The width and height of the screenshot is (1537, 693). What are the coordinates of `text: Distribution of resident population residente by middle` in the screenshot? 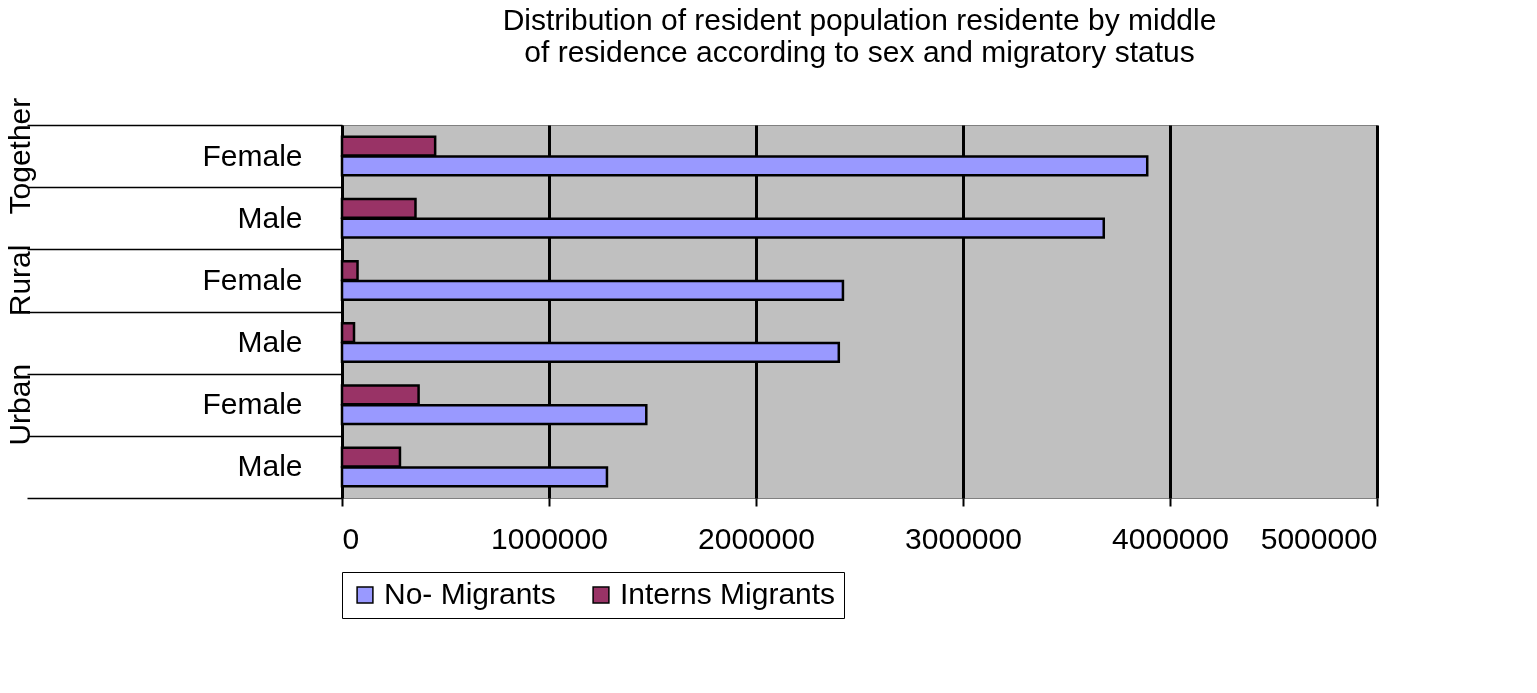 It's located at (859, 19).